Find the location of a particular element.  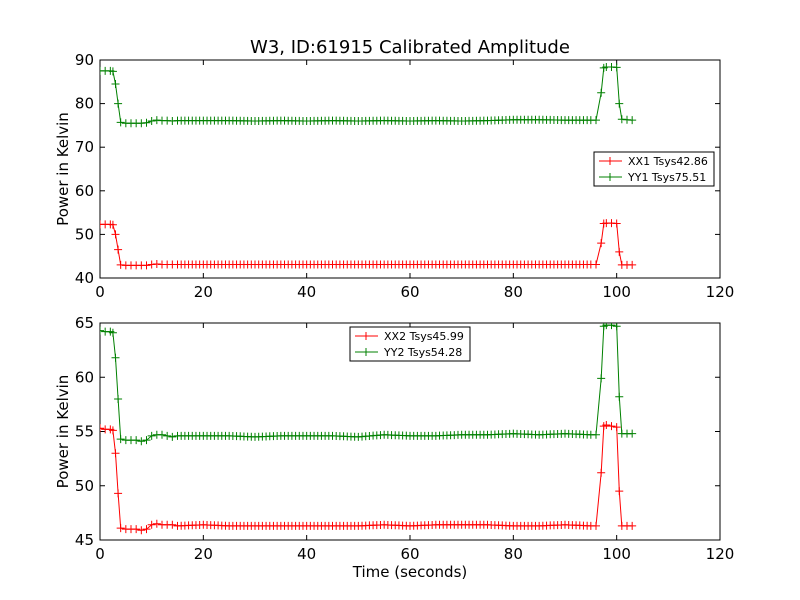

y-tick-label: 80 is located at coordinates (84, 104).